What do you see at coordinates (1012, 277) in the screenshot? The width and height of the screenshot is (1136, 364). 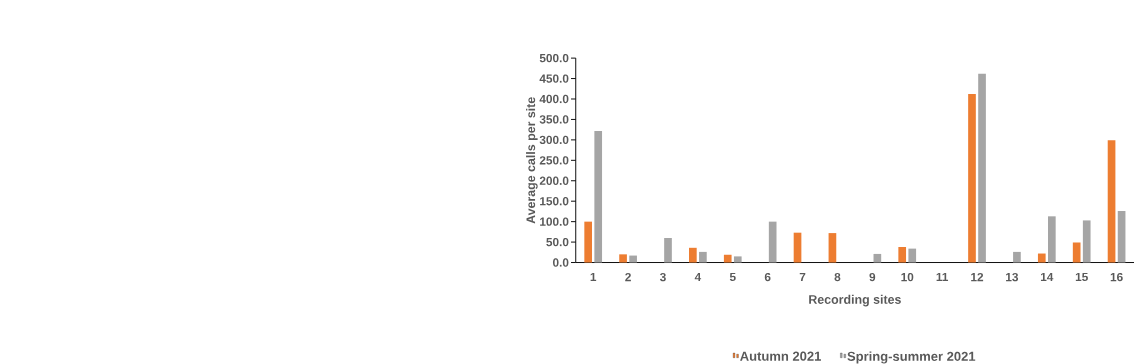 I see `x-tick-label: 13` at bounding box center [1012, 277].